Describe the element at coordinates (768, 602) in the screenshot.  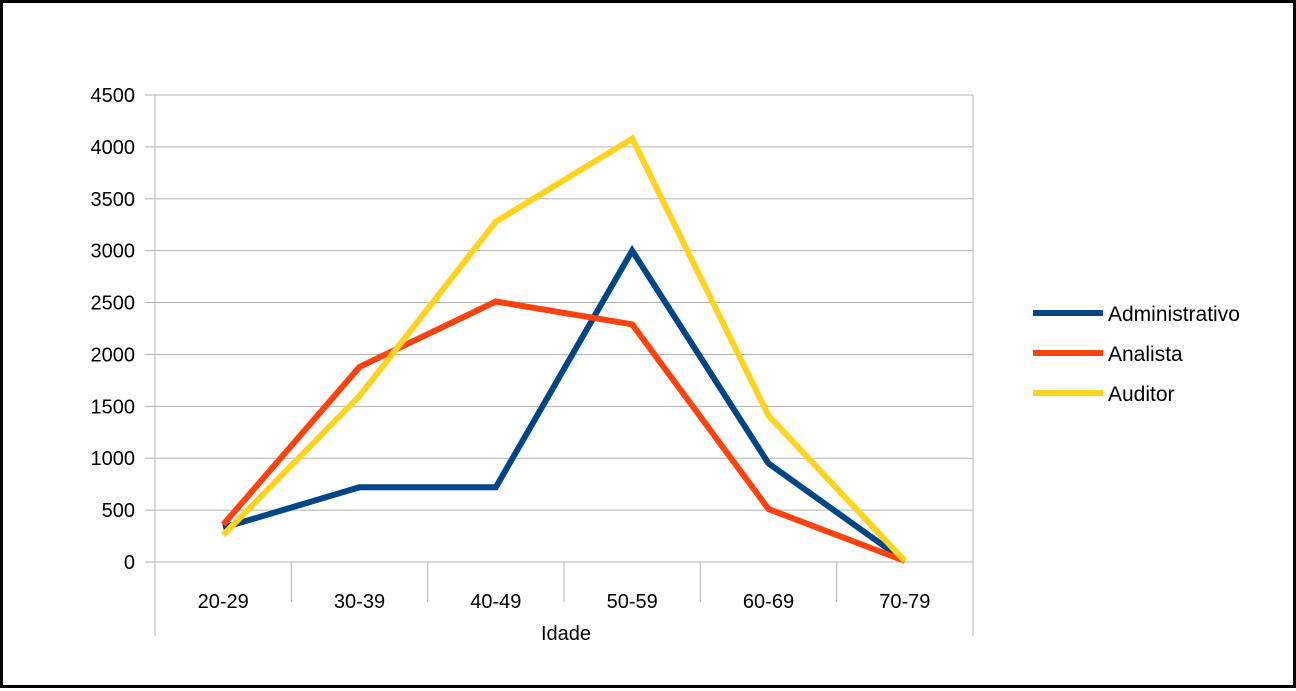
I see `x-tick-label: 60-69` at that location.